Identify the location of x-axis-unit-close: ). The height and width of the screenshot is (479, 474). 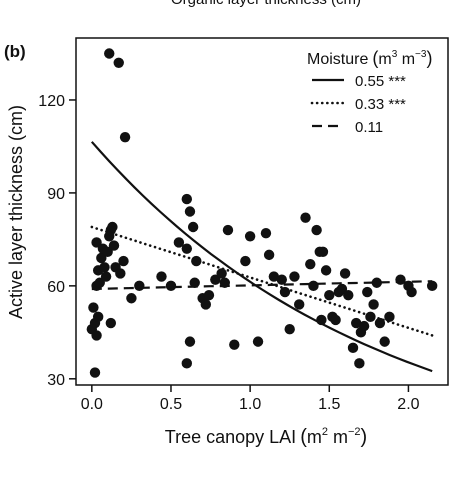
(364, 437).